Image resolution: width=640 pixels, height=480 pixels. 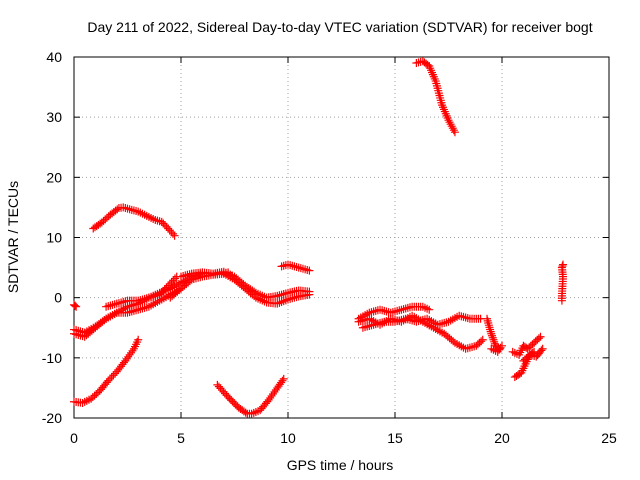 I want to click on series-arc-q, so click(x=496, y=348).